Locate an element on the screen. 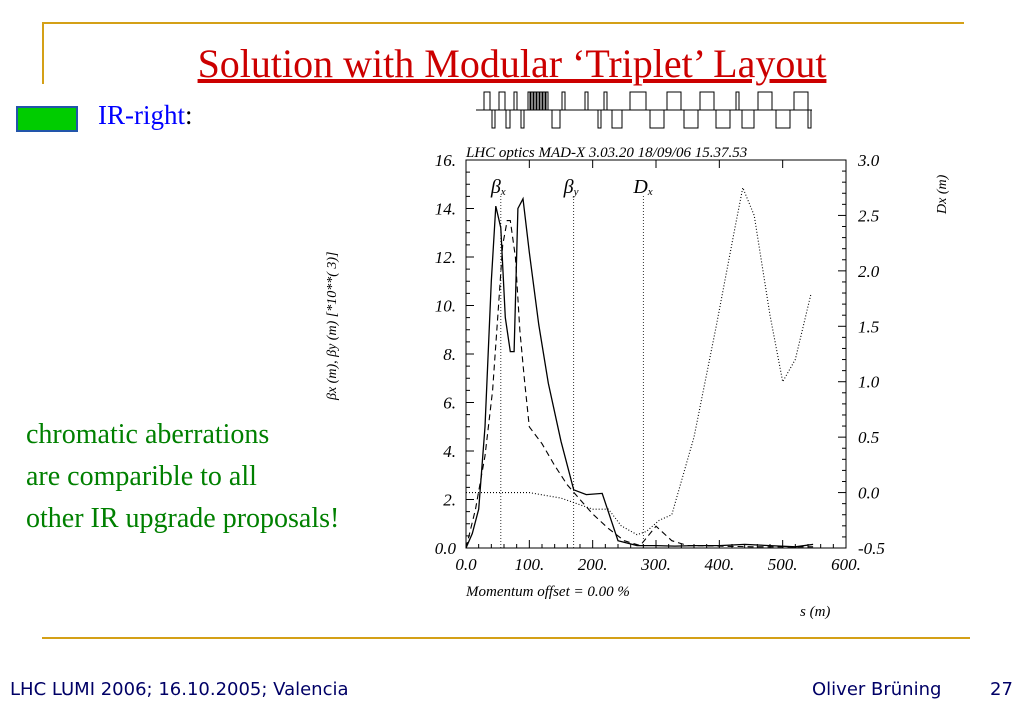 Image resolution: width=1024 pixels, height=710 pixels. y-left-tick-label: 2. is located at coordinates (449, 500).